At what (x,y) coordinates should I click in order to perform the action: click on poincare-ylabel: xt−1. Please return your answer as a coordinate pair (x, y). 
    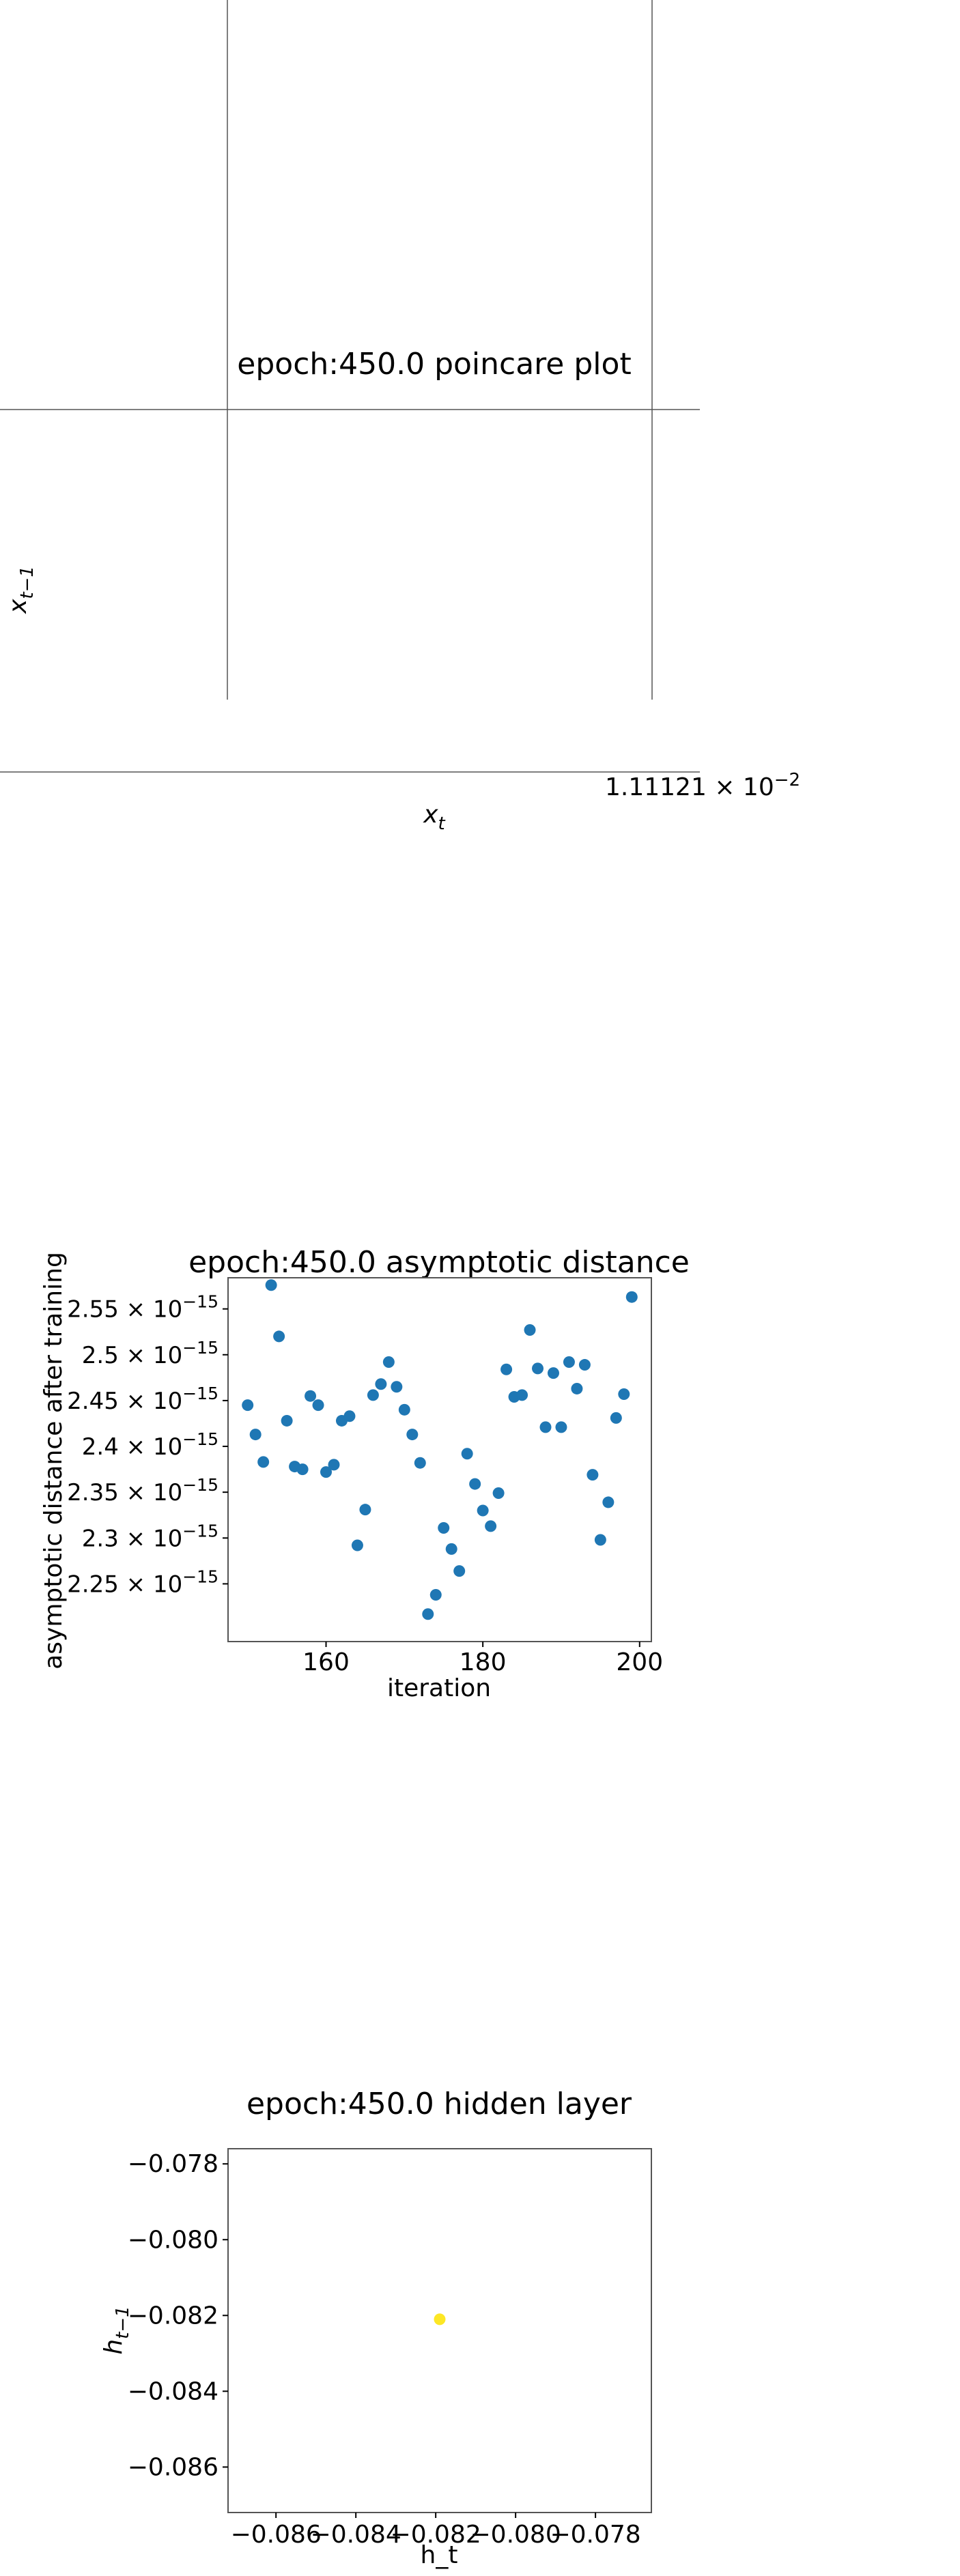
    Looking at the image, I should click on (21, 590).